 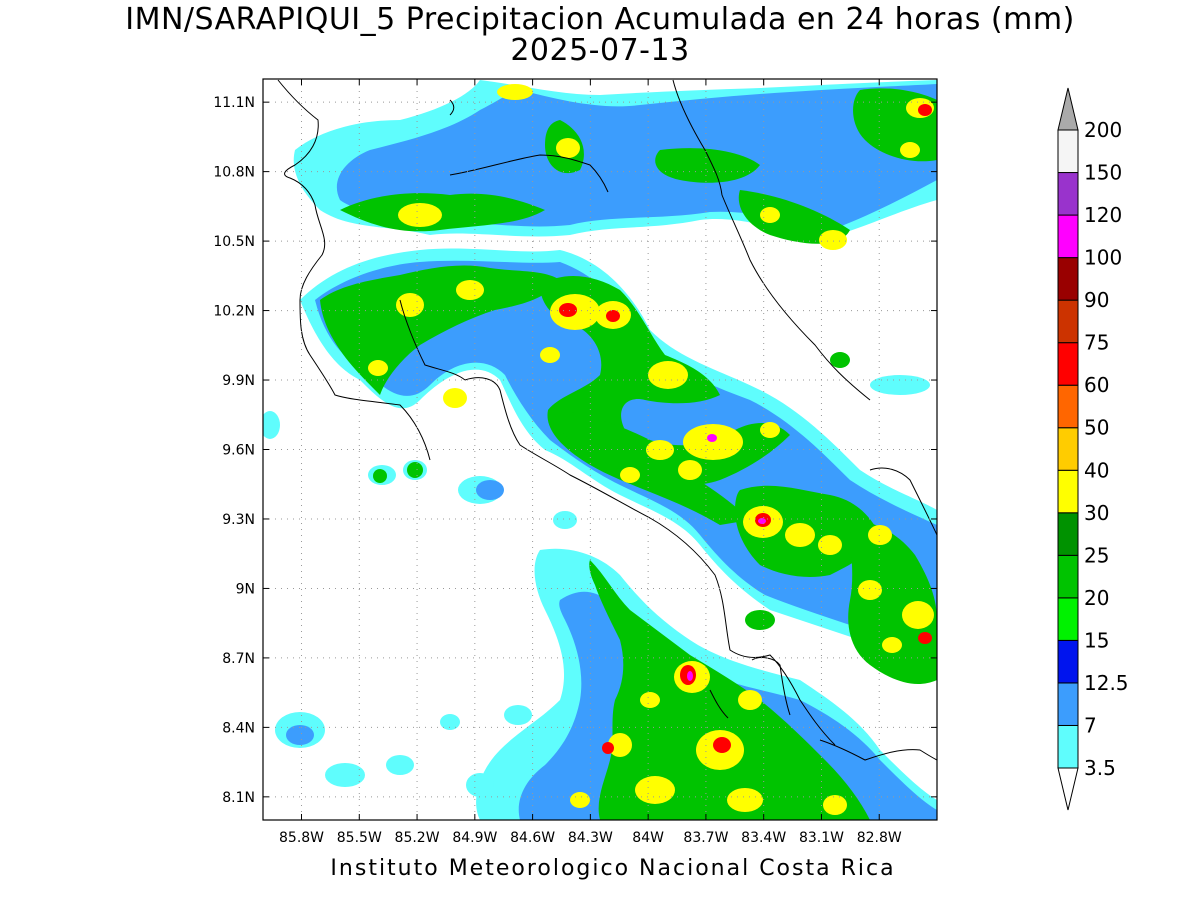 I want to click on colorbar-label: 40, so click(x=1096, y=470).